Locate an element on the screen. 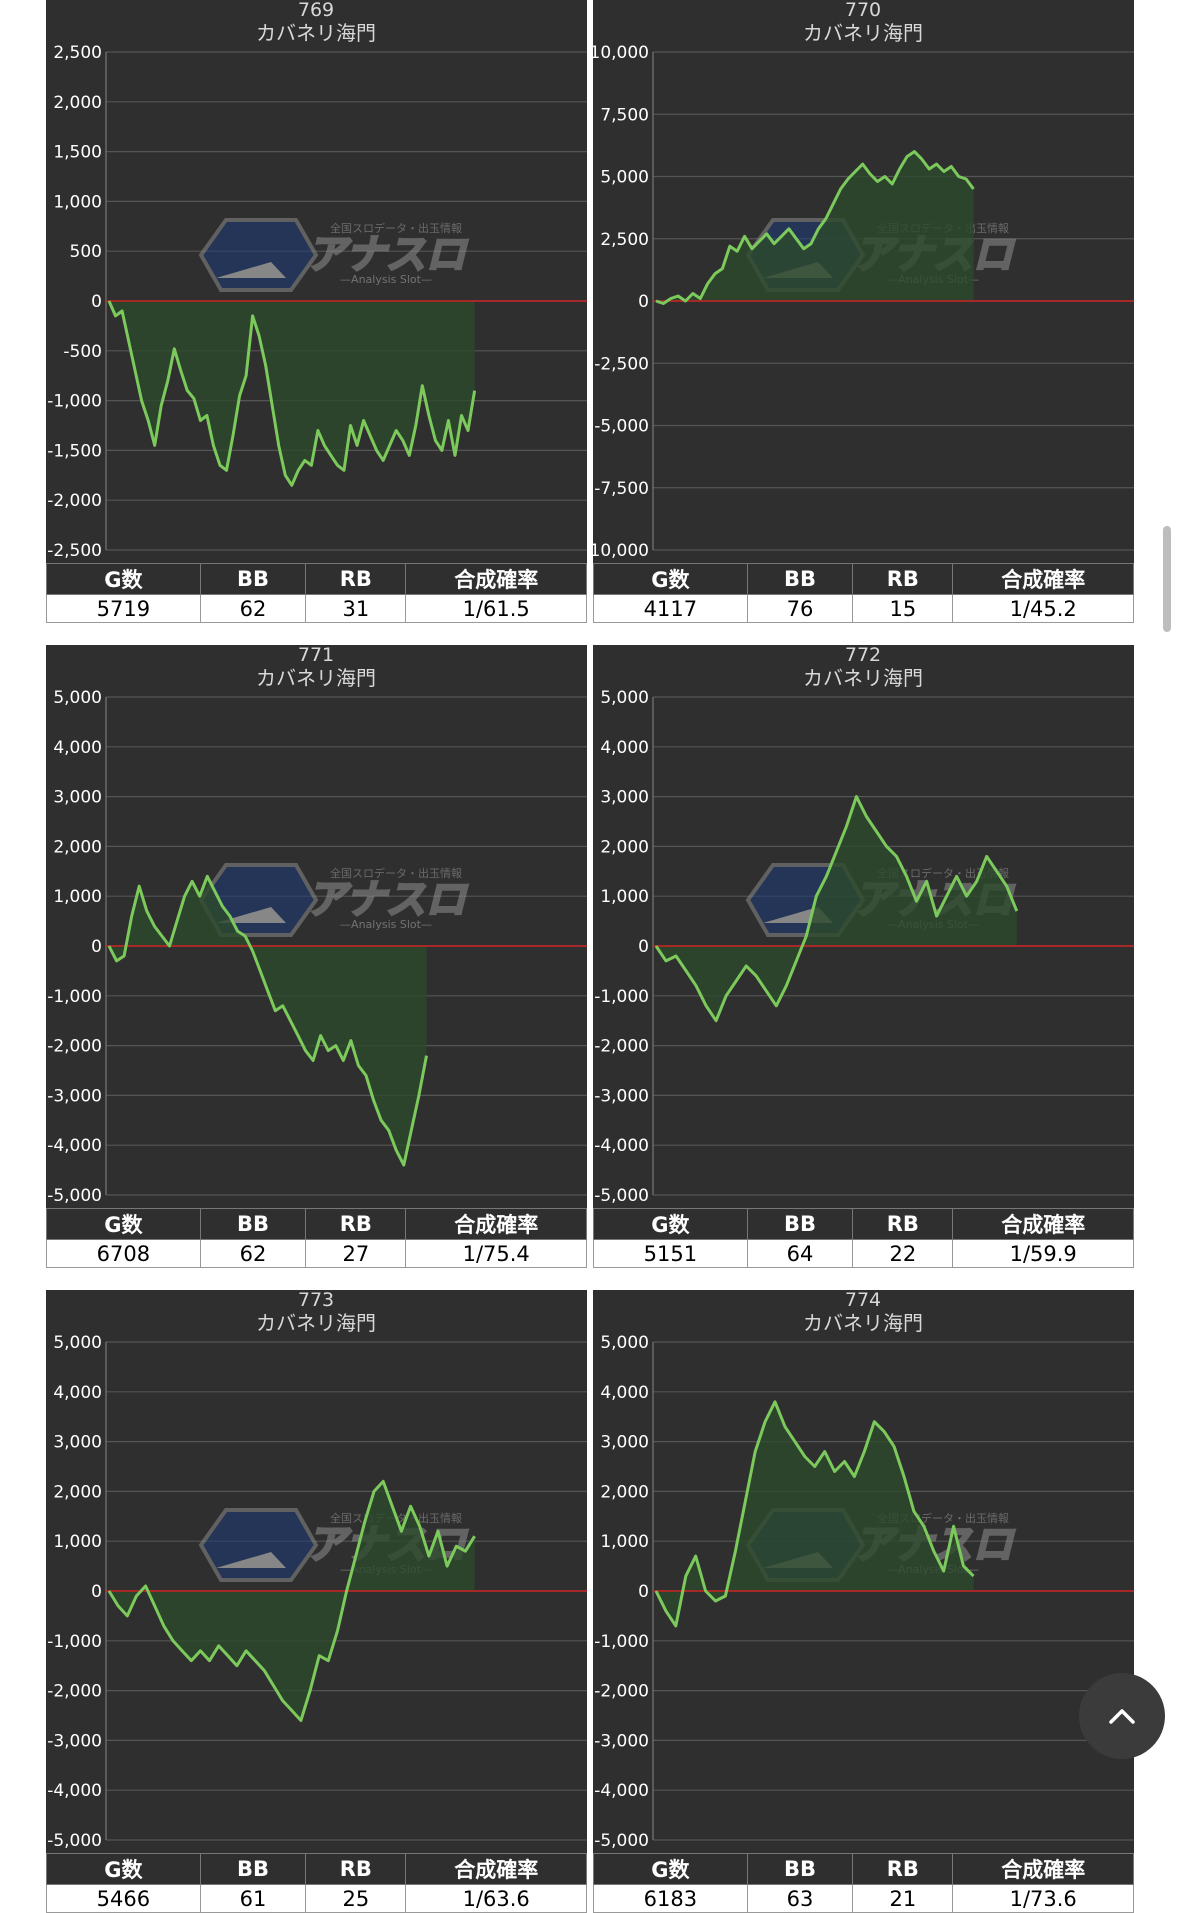 The image size is (1179, 1913). bb-value: 61 is located at coordinates (253, 1898).